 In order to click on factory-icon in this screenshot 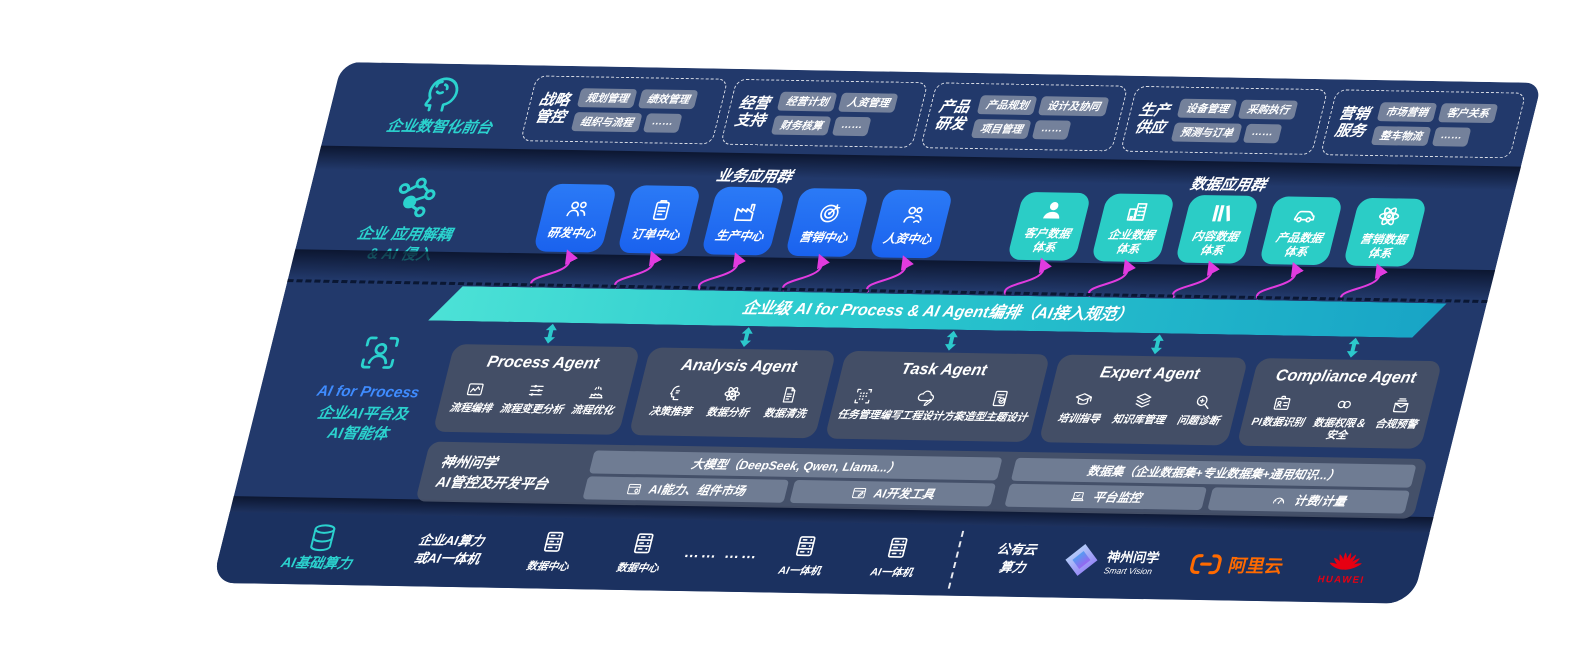, I will do `click(745, 211)`.